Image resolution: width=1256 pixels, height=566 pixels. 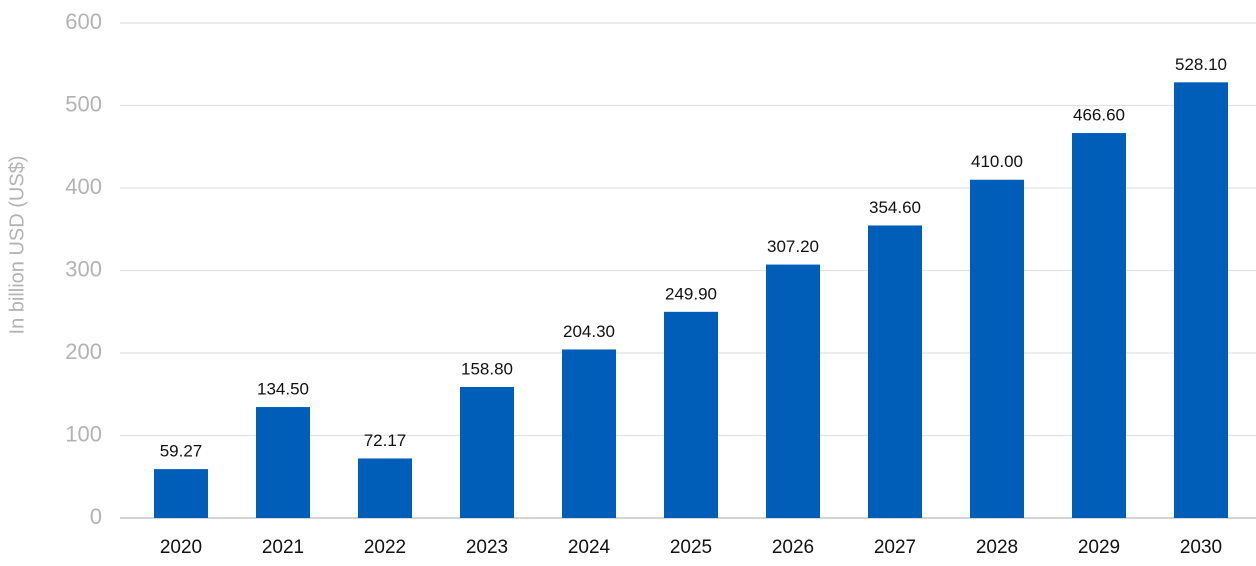 I want to click on x-tick-label: 2026, so click(x=793, y=547).